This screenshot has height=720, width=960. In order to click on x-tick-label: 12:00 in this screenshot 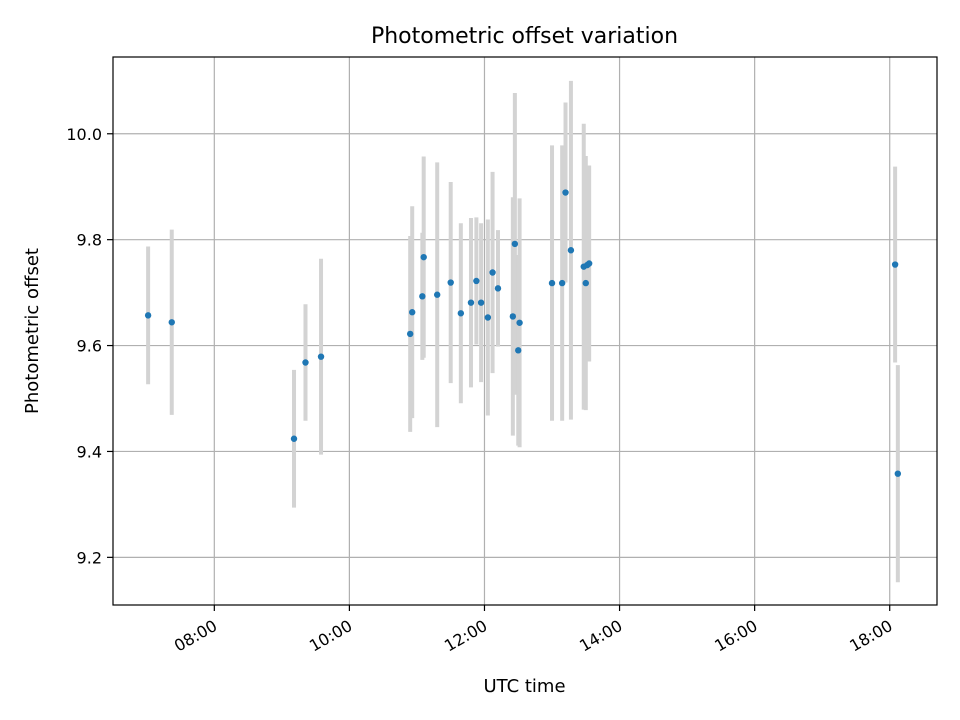, I will do `click(465, 636)`.